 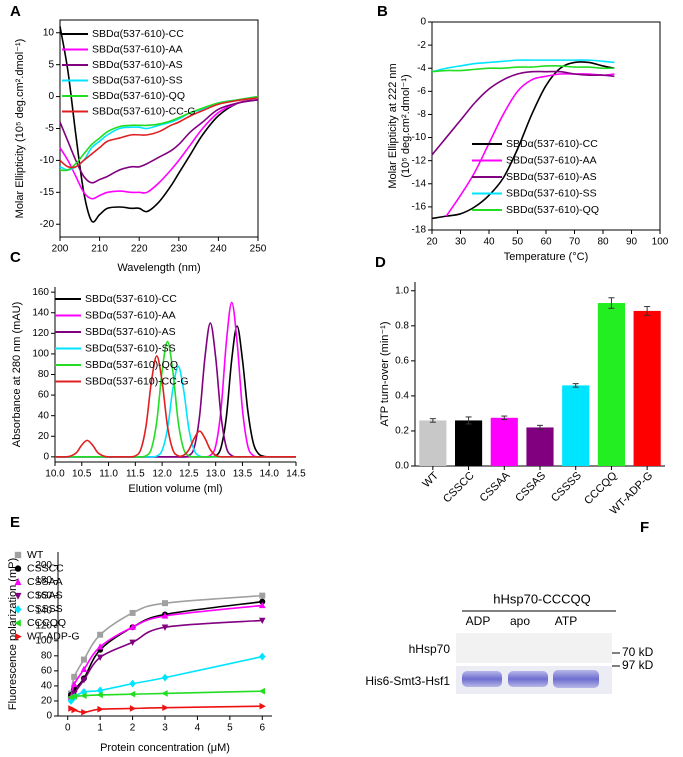 I want to click on y-axis-label: Molar Ellipticity at 222 nm, so click(x=393, y=125).